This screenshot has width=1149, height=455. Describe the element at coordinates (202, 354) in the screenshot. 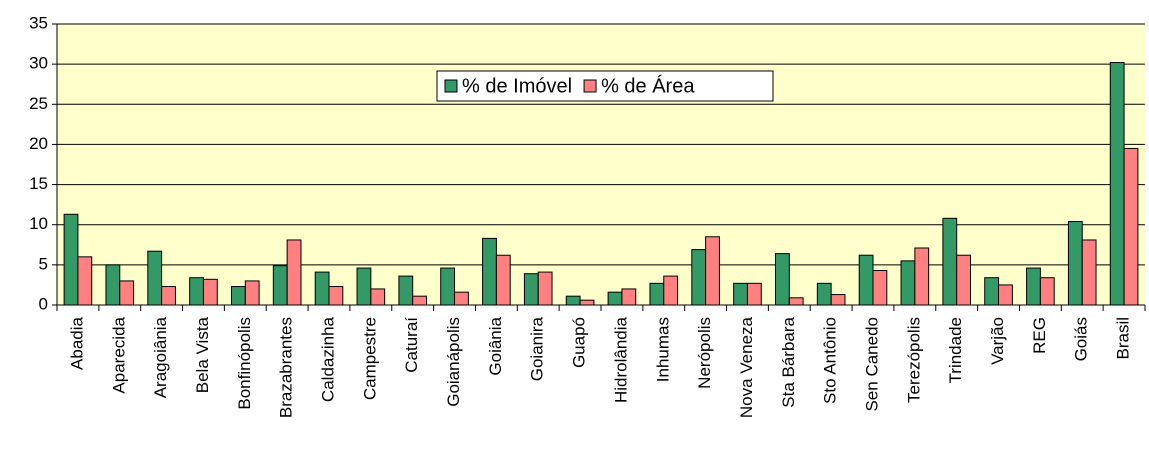

I see `x-tick-label: Bela Vista` at that location.